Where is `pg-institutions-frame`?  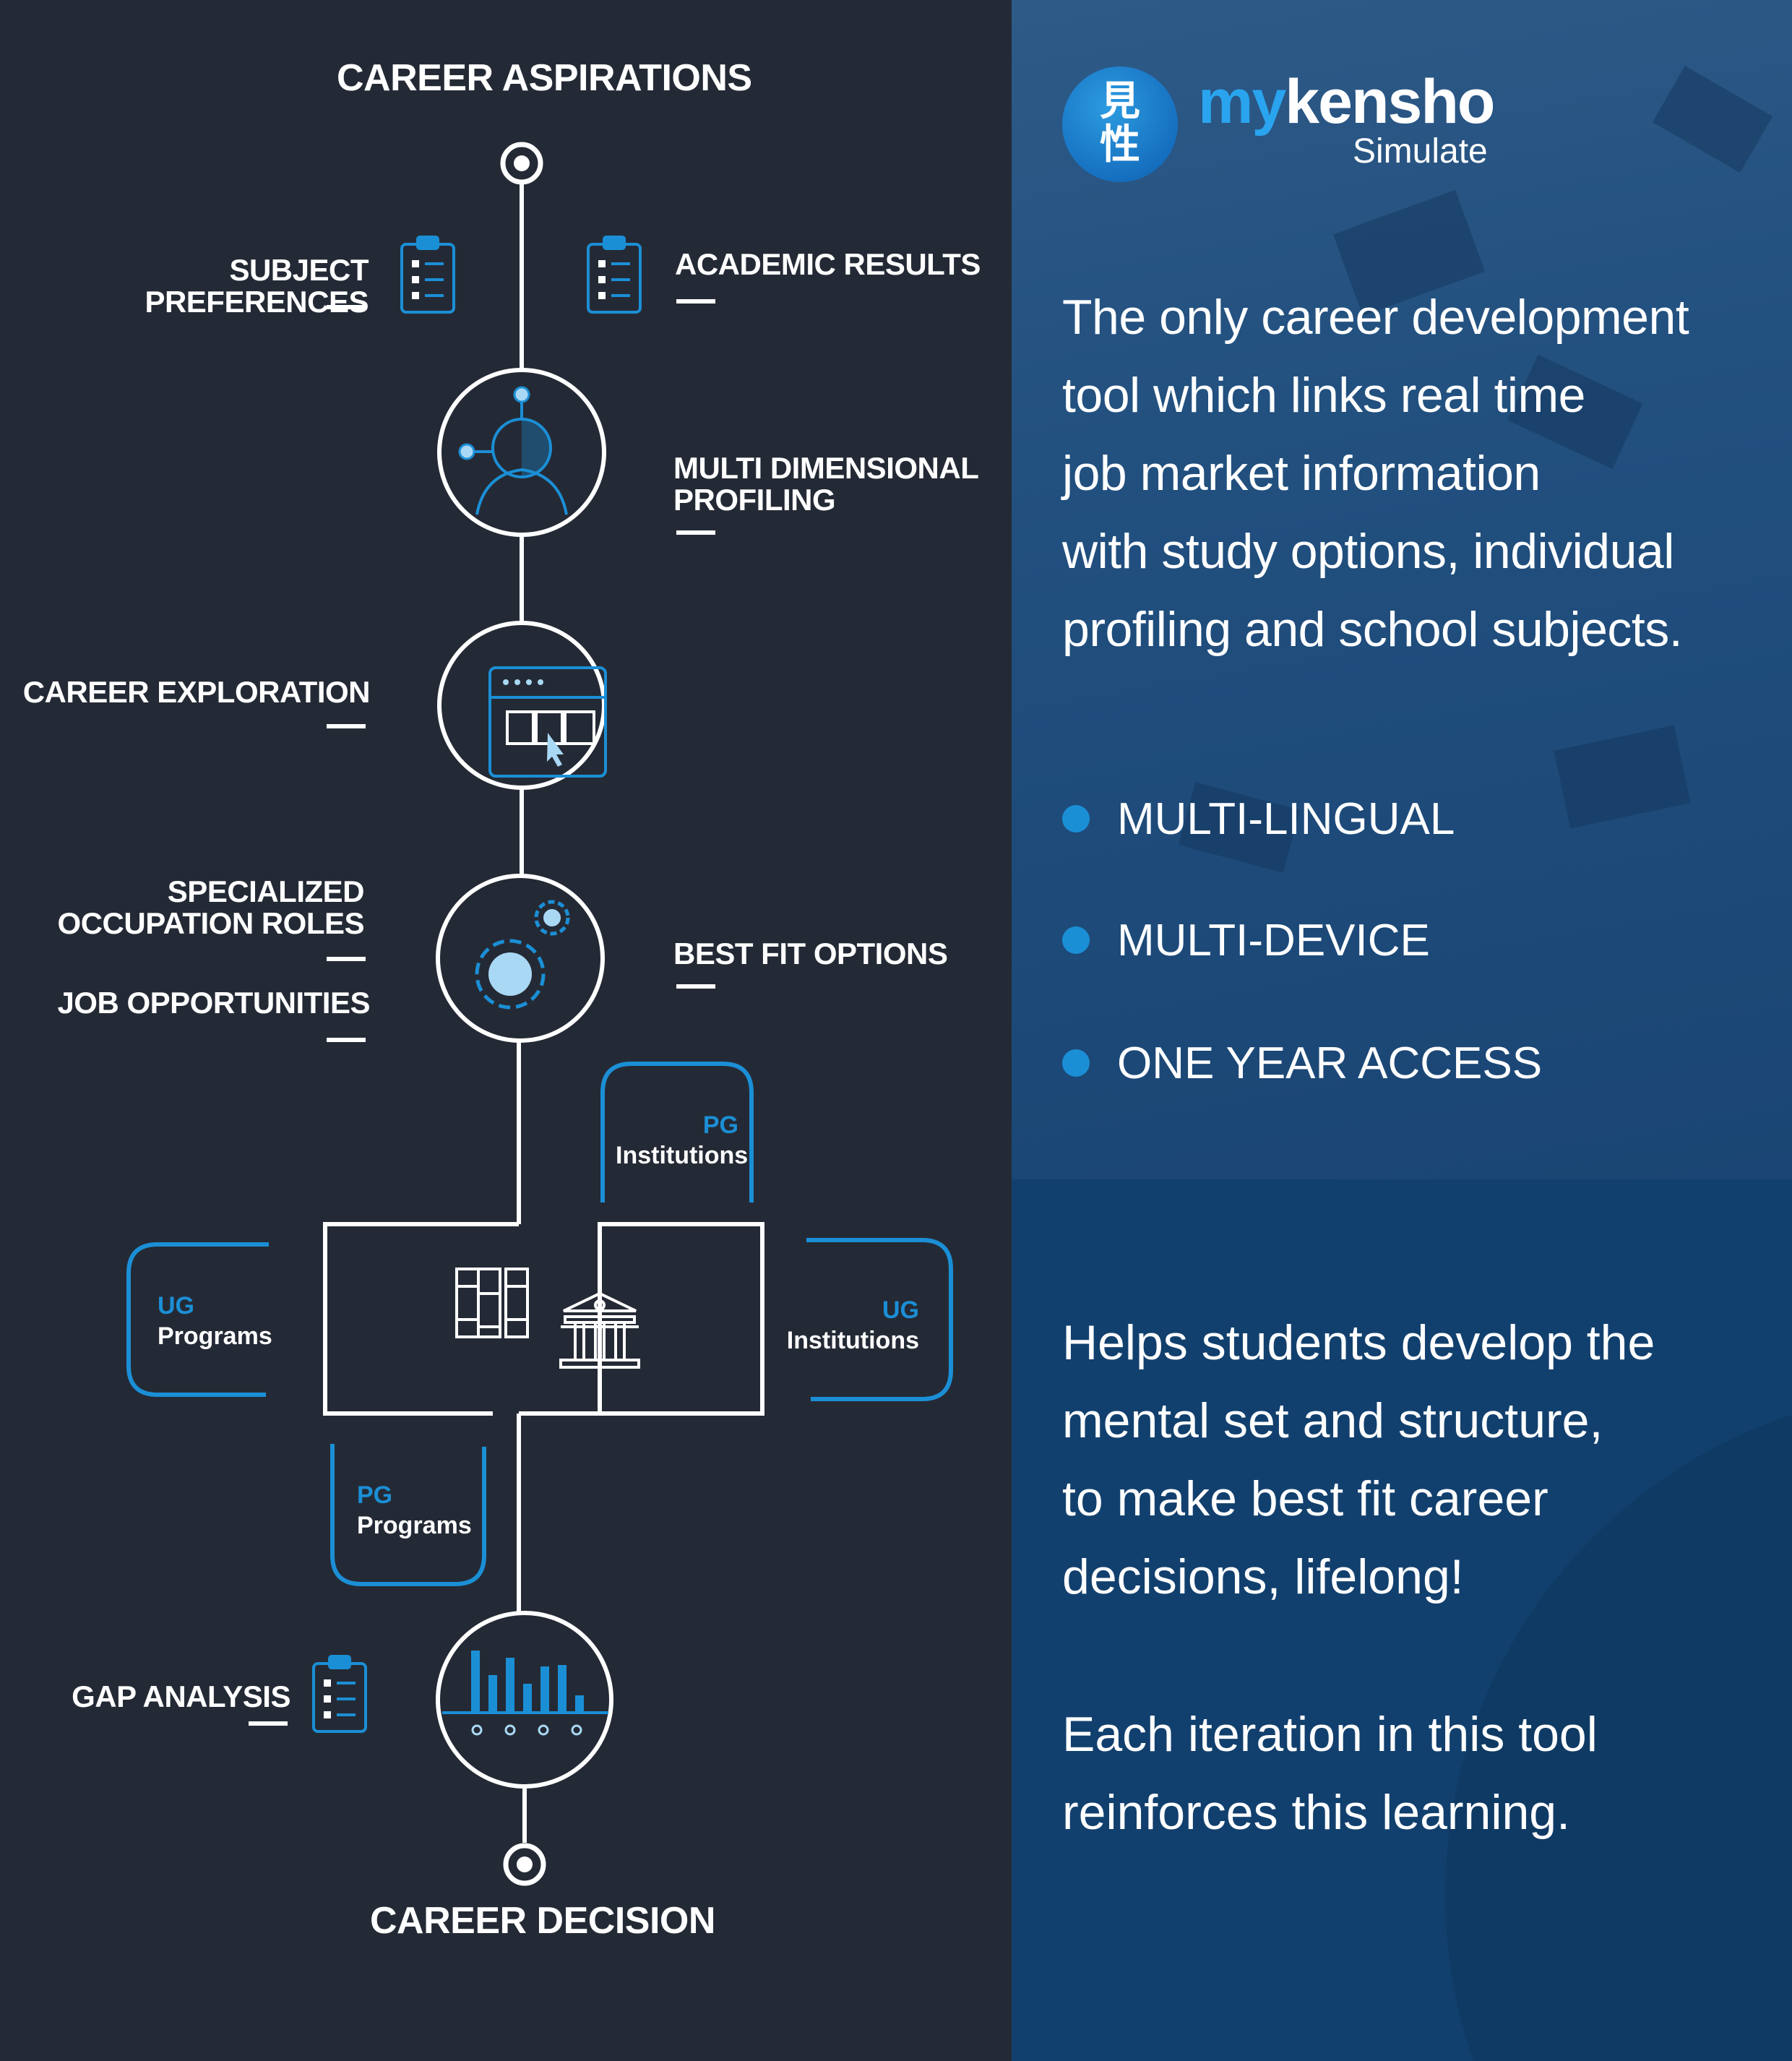 pg-institutions-frame is located at coordinates (677, 1132).